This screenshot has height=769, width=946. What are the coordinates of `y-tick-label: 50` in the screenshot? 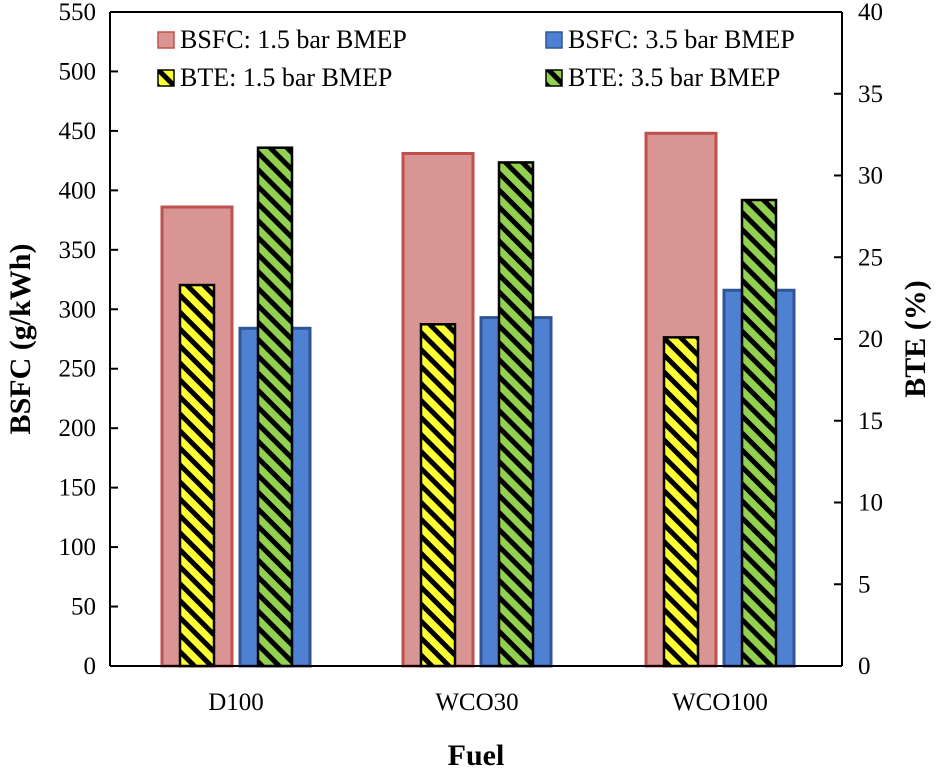 It's located at (83, 607).